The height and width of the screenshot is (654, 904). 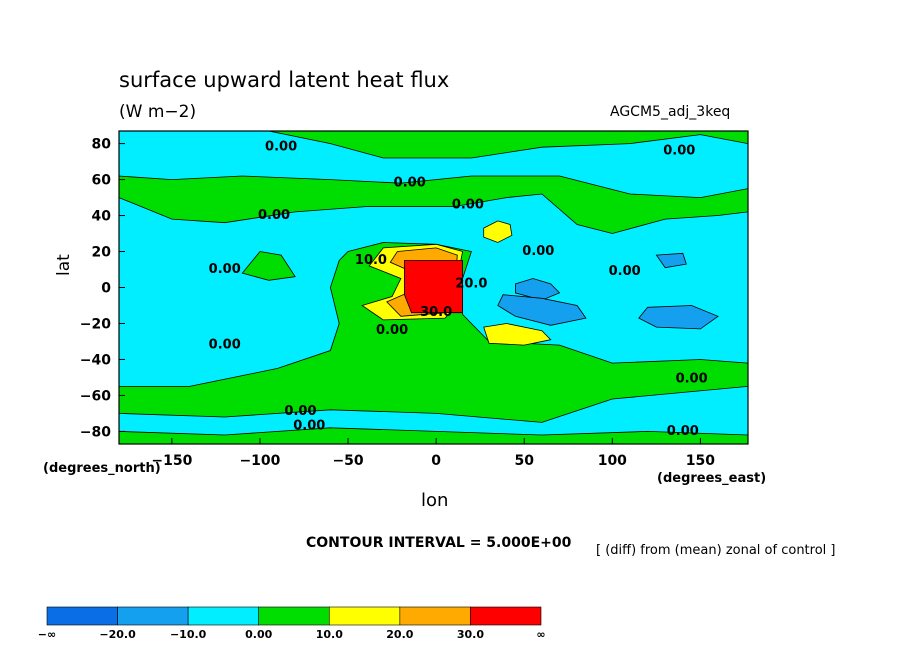 I want to click on colorbar-label: 30.0, so click(x=470, y=634).